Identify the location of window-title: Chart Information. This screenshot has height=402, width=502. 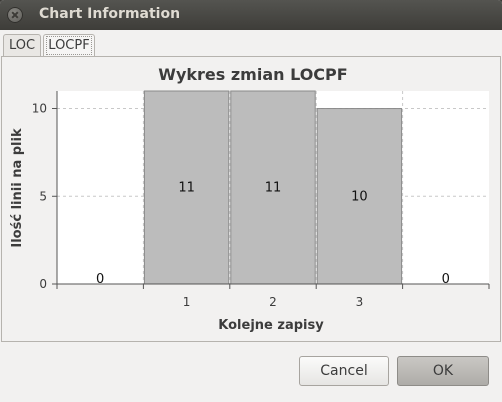
(110, 14).